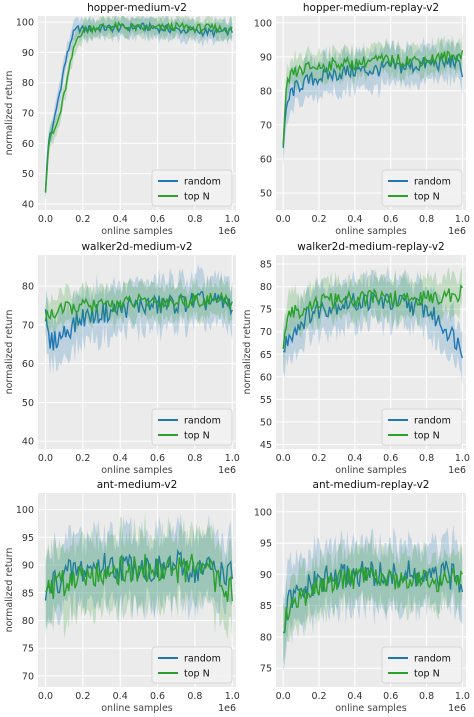  I want to click on y-tick-label: 45, so click(266, 445).